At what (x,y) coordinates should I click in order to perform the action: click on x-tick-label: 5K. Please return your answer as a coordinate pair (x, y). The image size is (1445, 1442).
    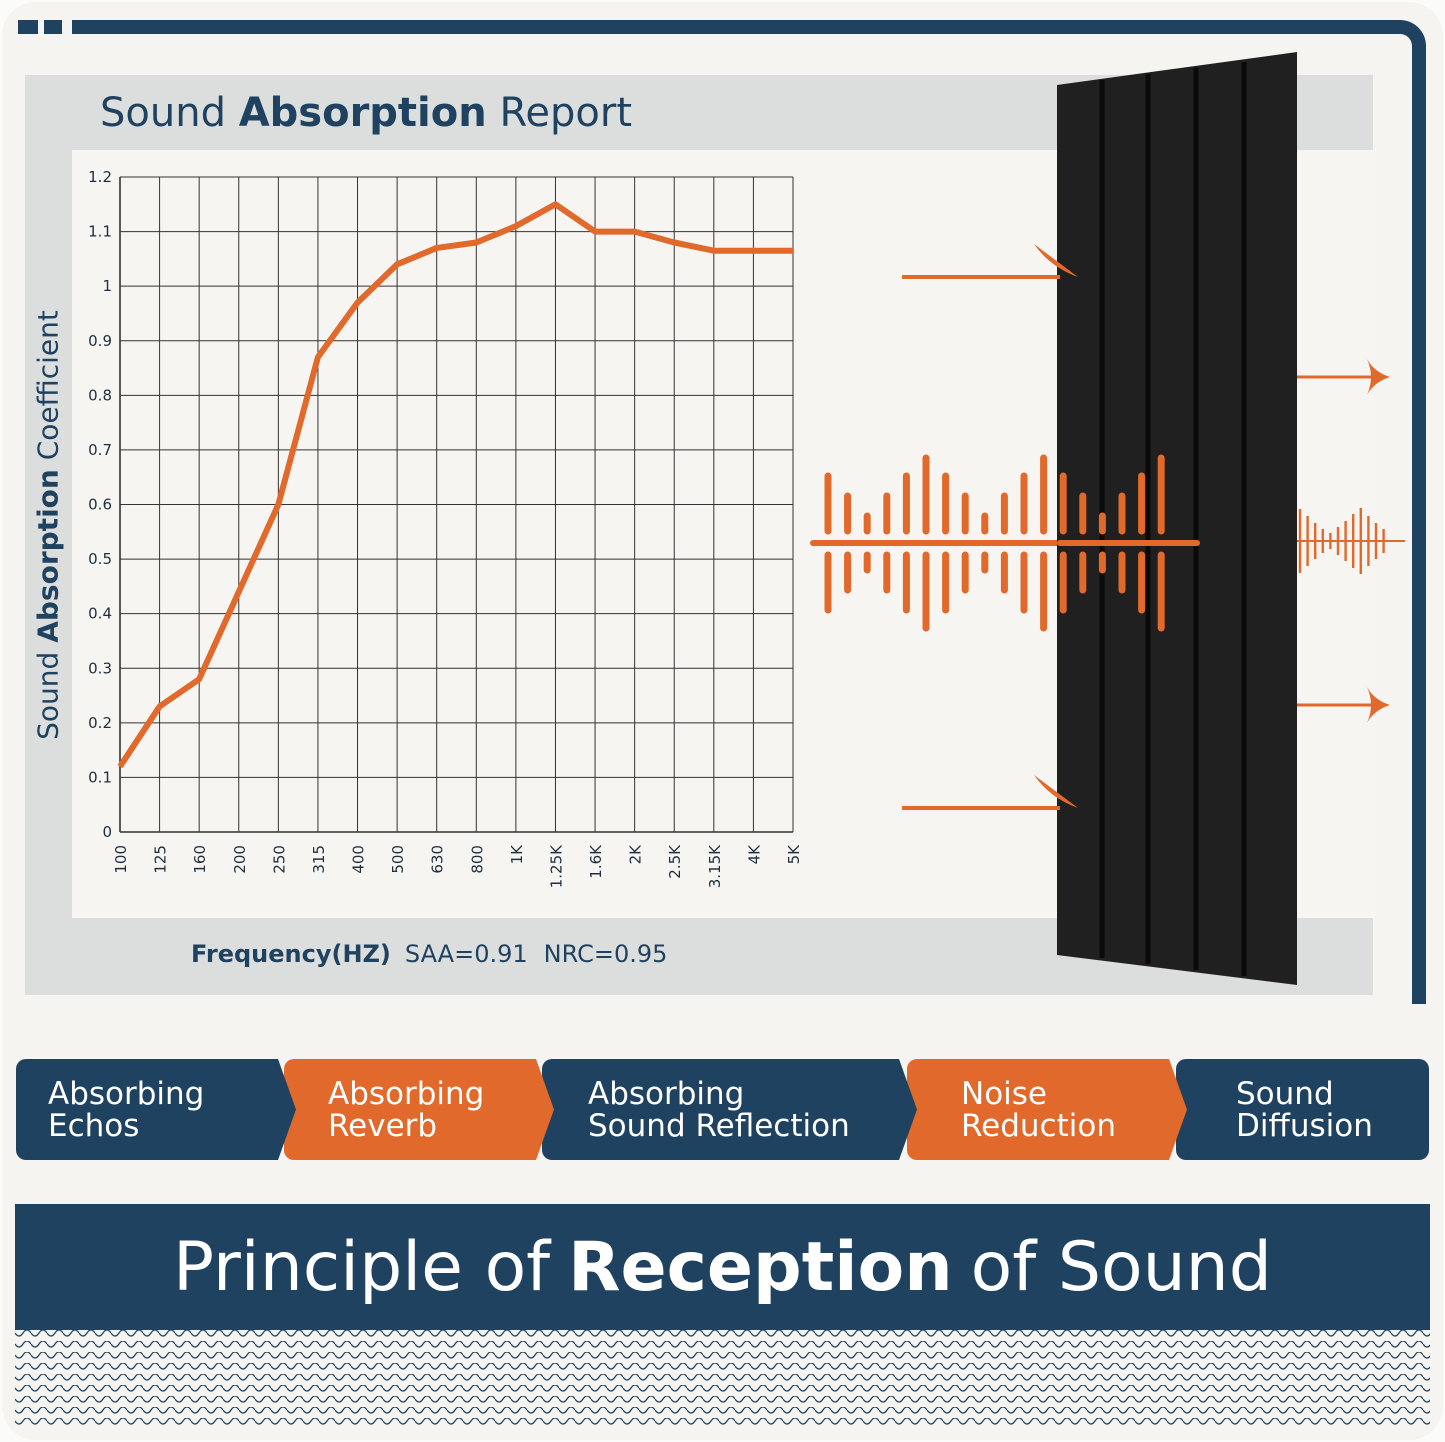
    Looking at the image, I should click on (794, 854).